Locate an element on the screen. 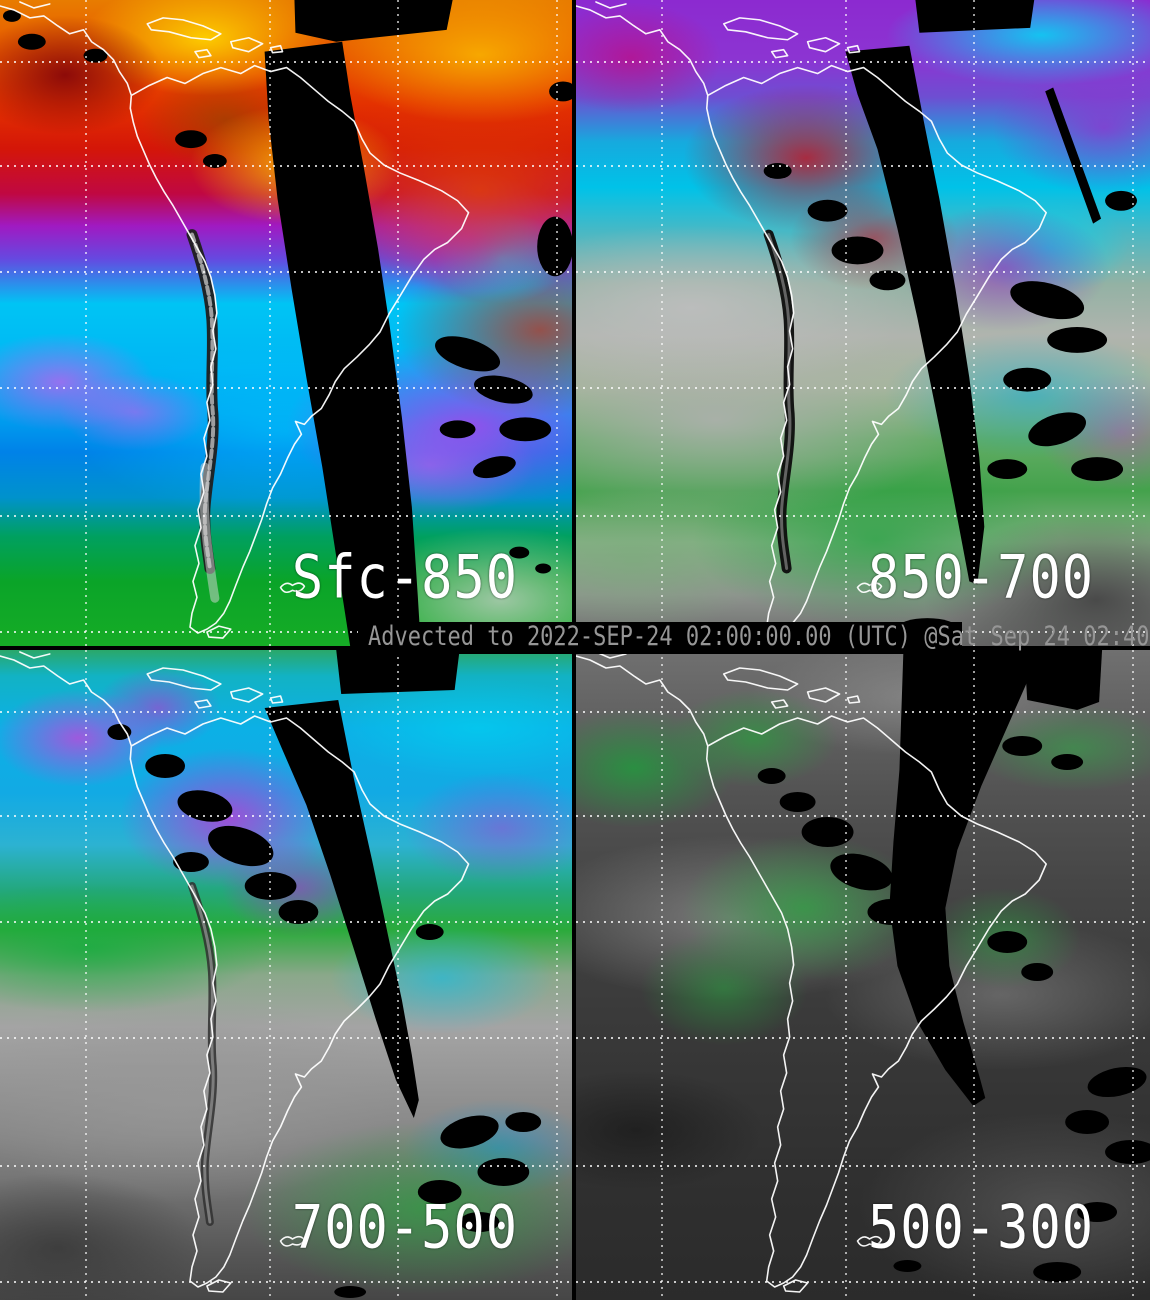  layer-label-500-300: 500-300 is located at coordinates (981, 1228).